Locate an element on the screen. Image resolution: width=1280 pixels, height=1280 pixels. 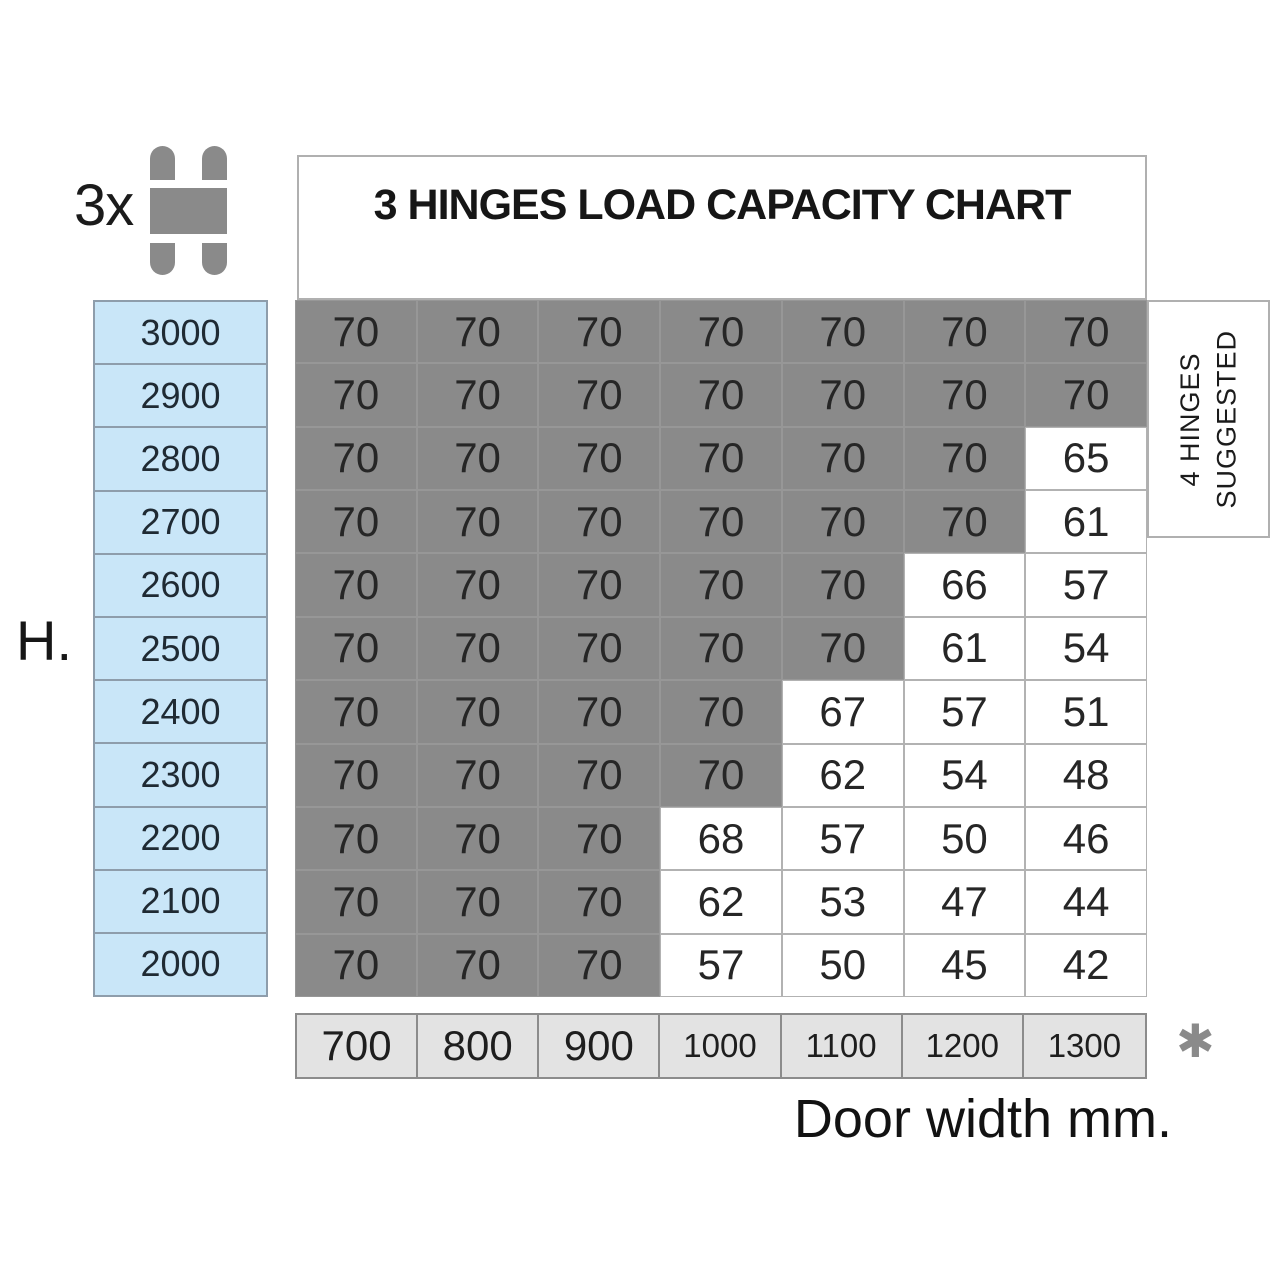
capacity-cell: 61 is located at coordinates (1086, 522).